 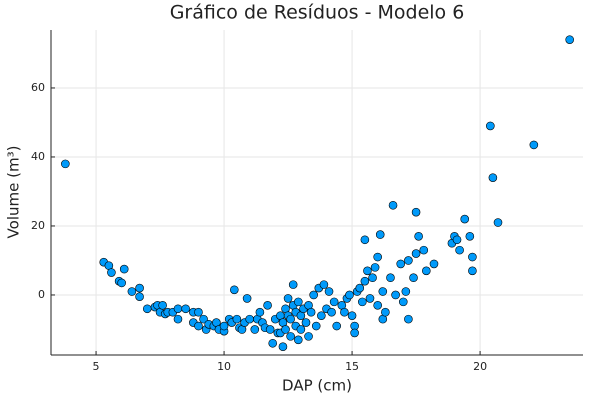 What do you see at coordinates (480, 366) in the screenshot?
I see `x-tick-label: 20` at bounding box center [480, 366].